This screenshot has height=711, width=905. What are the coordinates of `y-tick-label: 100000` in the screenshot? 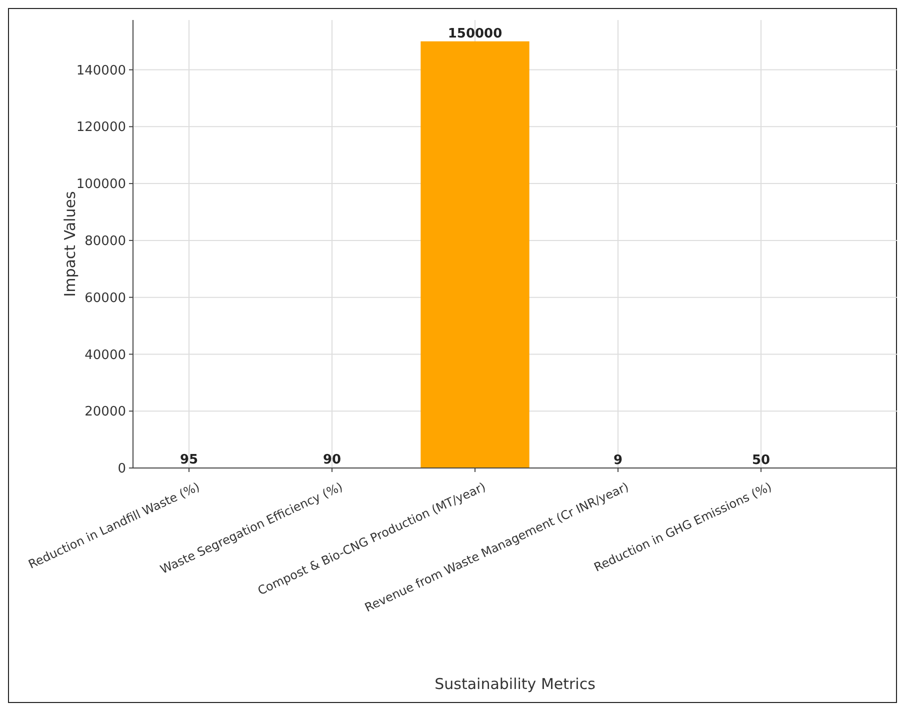 It's located at (101, 184).